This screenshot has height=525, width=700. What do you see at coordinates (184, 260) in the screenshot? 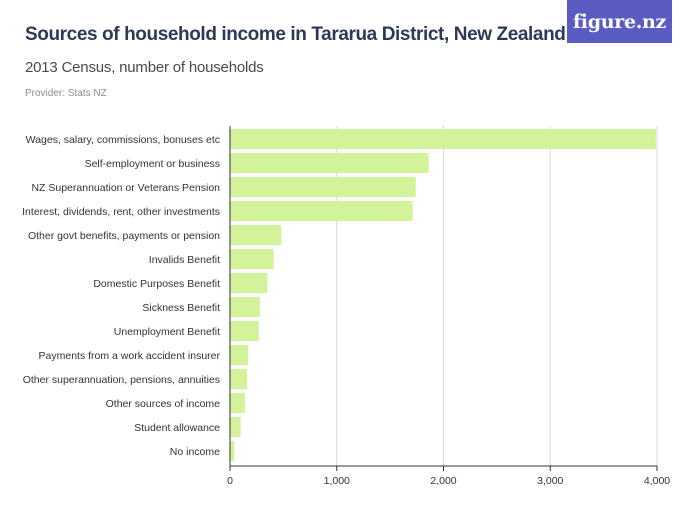
I see `category-label-5: Invalids Benefit` at bounding box center [184, 260].